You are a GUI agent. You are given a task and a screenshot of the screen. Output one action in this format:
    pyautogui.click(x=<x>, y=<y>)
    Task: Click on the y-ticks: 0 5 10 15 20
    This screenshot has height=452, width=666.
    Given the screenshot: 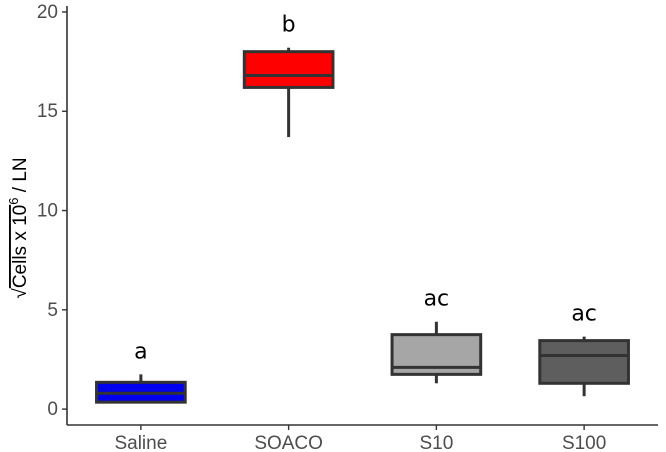 What is the action you would take?
    pyautogui.click(x=52, y=211)
    